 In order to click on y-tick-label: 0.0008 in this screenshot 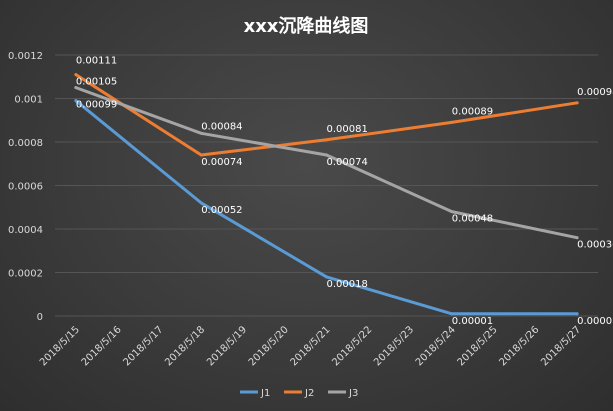, I will do `click(25, 143)`.